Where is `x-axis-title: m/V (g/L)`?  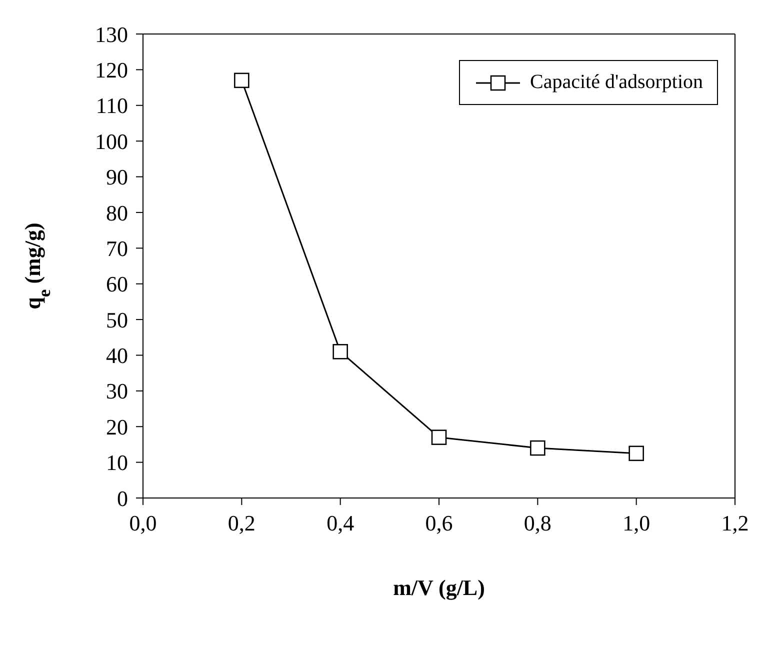
x-axis-title: m/V (g/L) is located at coordinates (439, 587).